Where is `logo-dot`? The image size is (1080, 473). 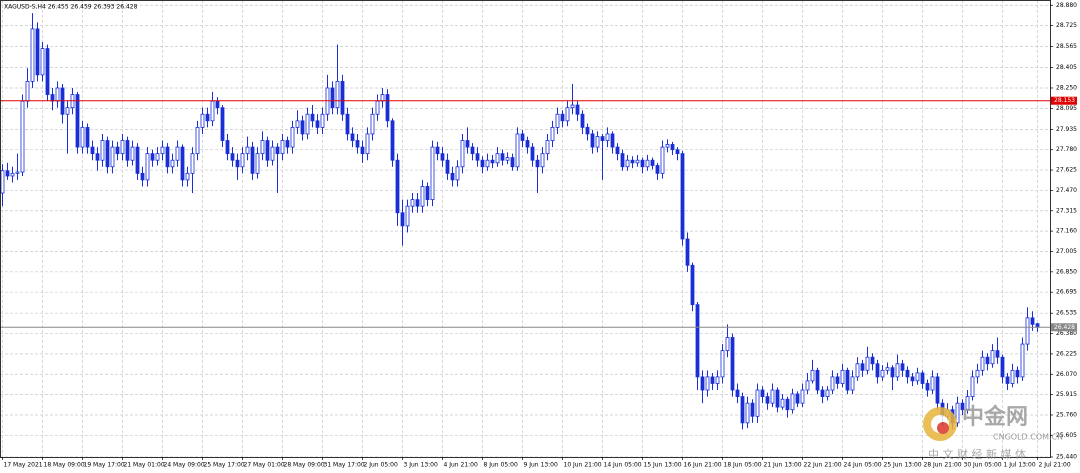
logo-dot is located at coordinates (943, 428).